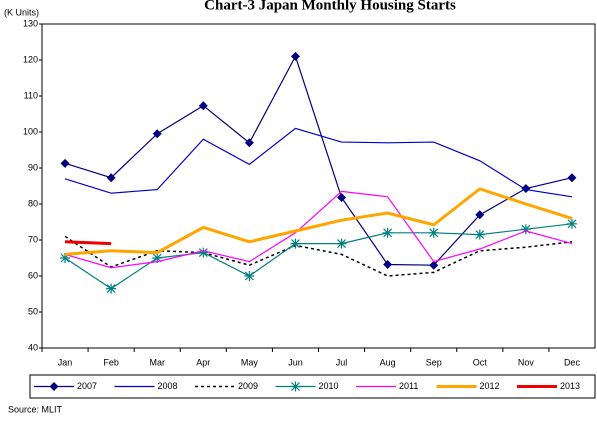 Image resolution: width=597 pixels, height=423 pixels. What do you see at coordinates (33, 347) in the screenshot?
I see `y-tick-label: 40` at bounding box center [33, 347].